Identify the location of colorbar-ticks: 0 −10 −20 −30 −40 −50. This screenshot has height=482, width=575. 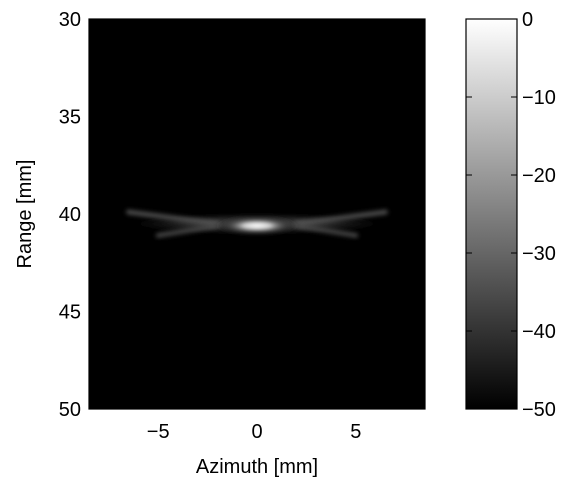
(511, 215).